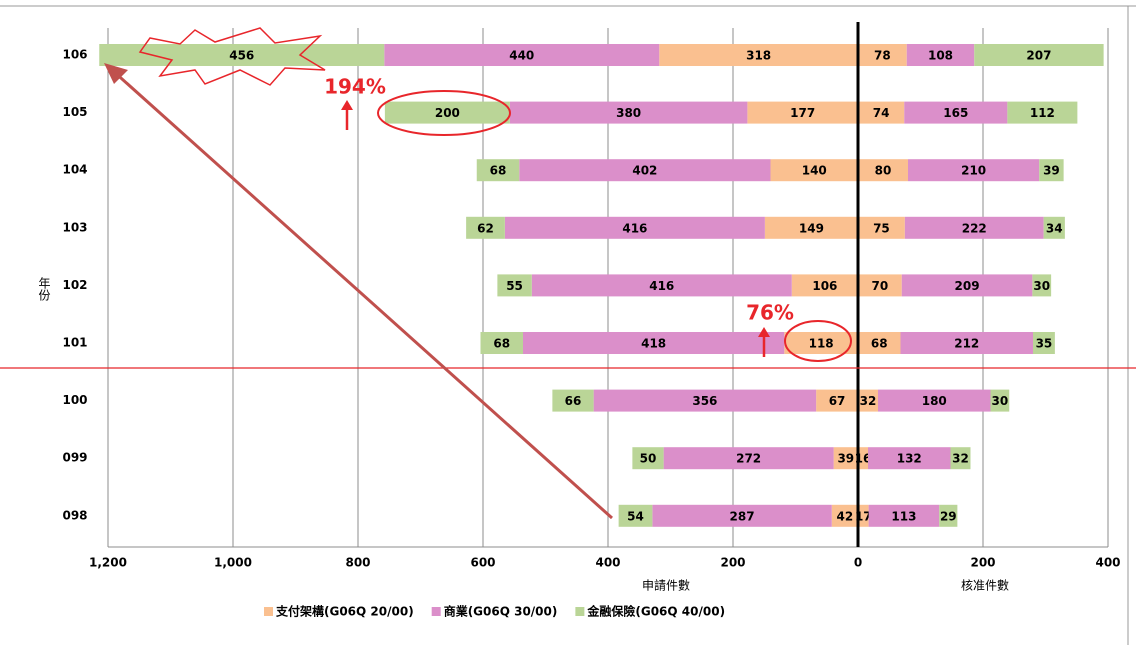 The width and height of the screenshot is (1136, 645). Describe the element at coordinates (74, 112) in the screenshot. I see `y-tick-label: 105` at that location.